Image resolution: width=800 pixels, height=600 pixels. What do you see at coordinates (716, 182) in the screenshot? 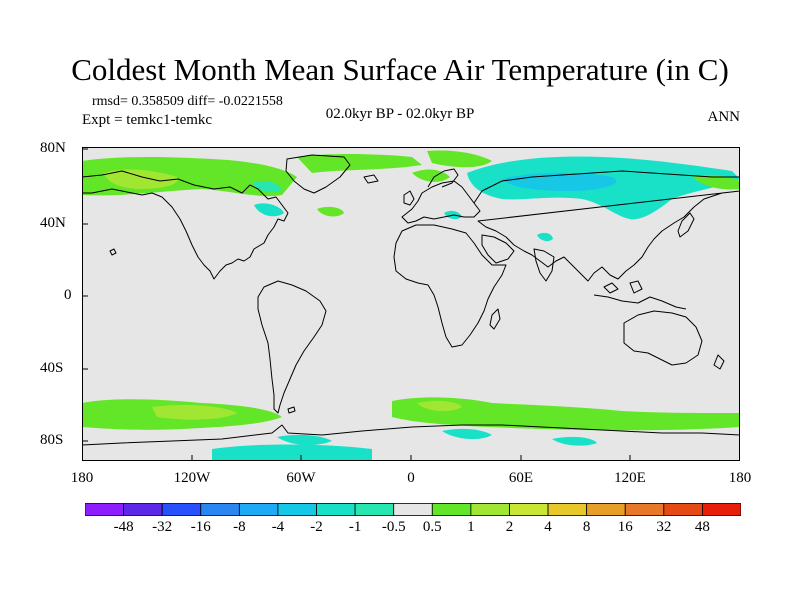
I see `anomaly-positive-east-siberia` at bounding box center [716, 182].